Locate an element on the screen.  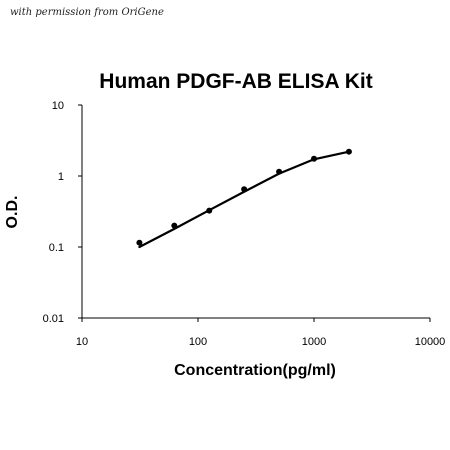
x-tick-label: 100 is located at coordinates (198, 342).